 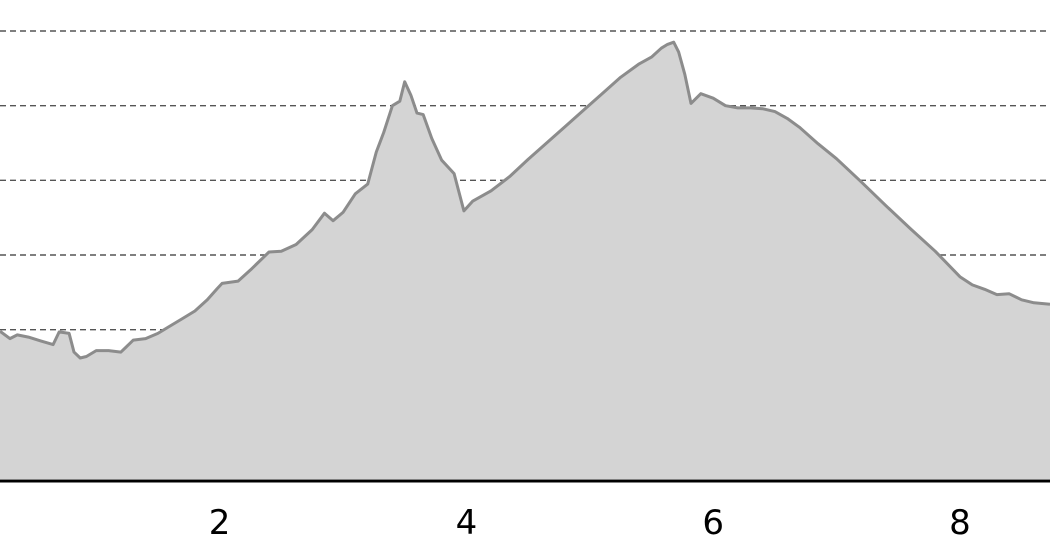 I want to click on x-tick-label: 8, so click(x=960, y=523).